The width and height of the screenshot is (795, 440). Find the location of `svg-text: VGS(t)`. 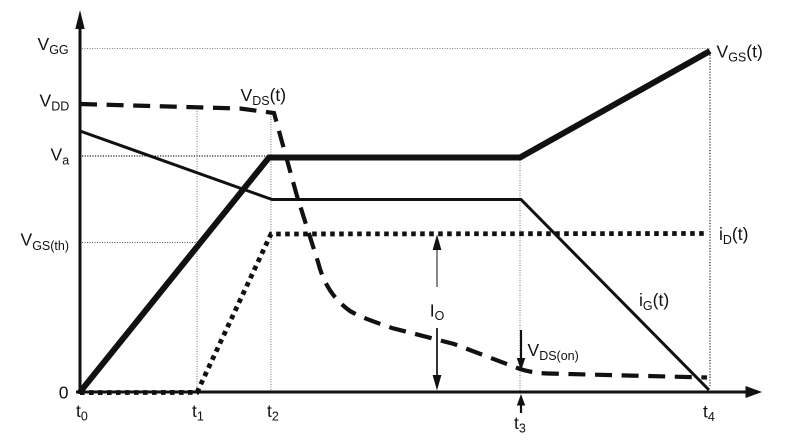

svg-text: VGS(t) is located at coordinates (740, 53).